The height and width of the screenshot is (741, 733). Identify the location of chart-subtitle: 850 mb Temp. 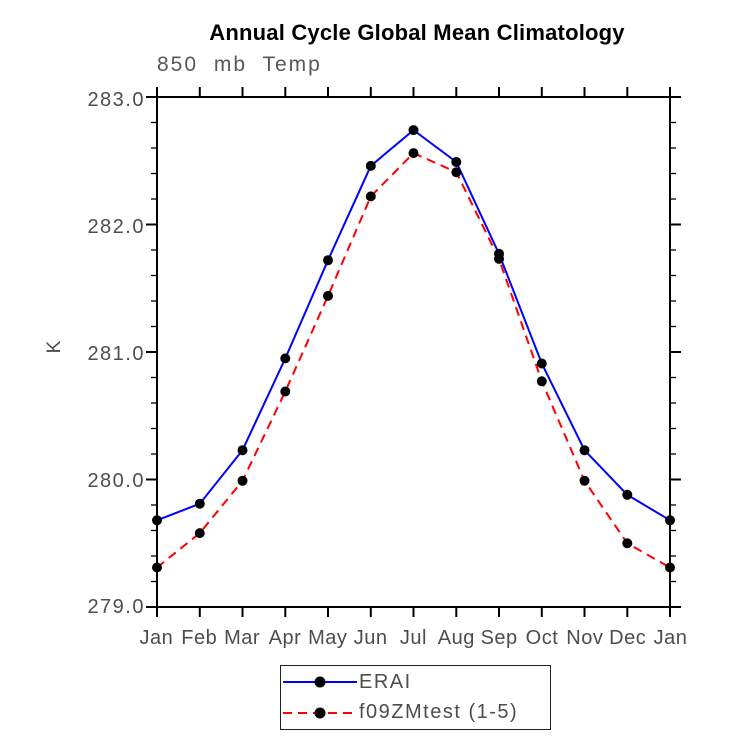
(239, 64).